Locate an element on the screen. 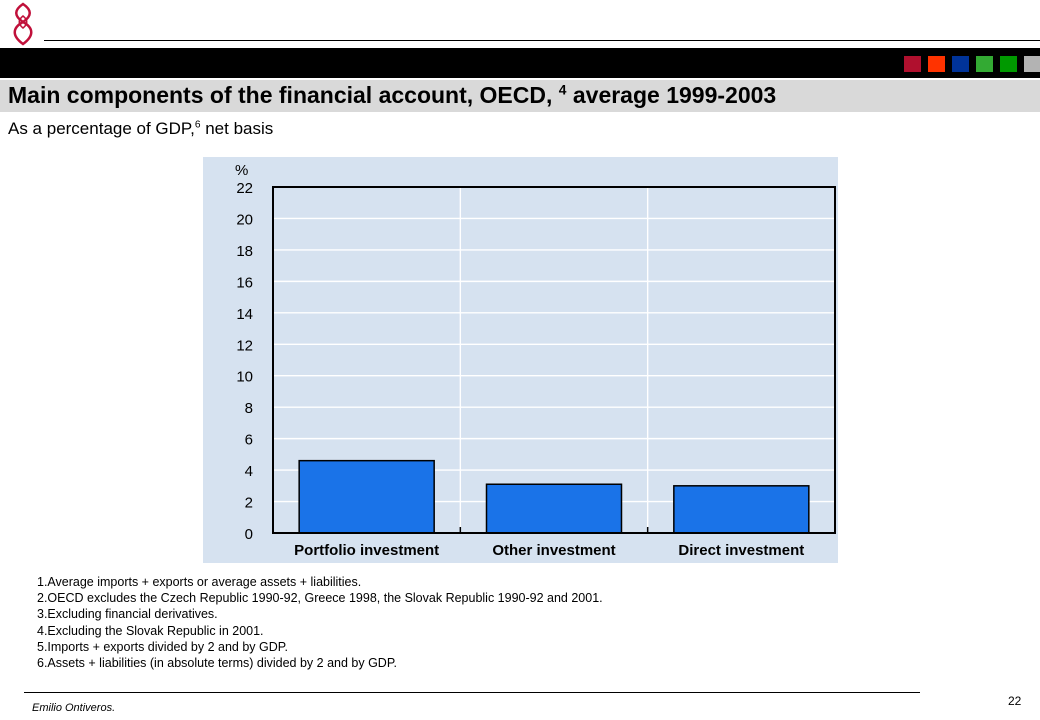 Image resolution: width=1040 pixels, height=720 pixels. y-tick-label: 22 is located at coordinates (244, 188).